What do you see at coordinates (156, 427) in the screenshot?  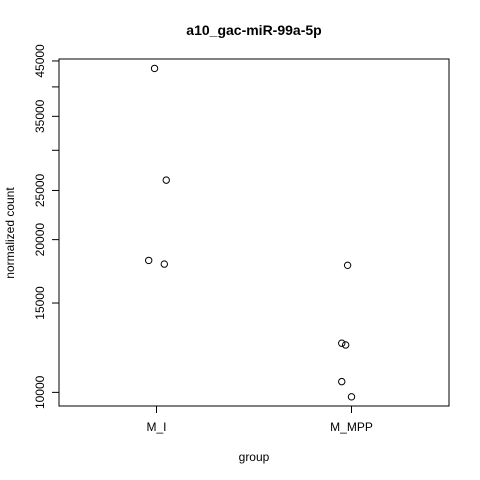 I see `x-tick-label: M_I` at bounding box center [156, 427].